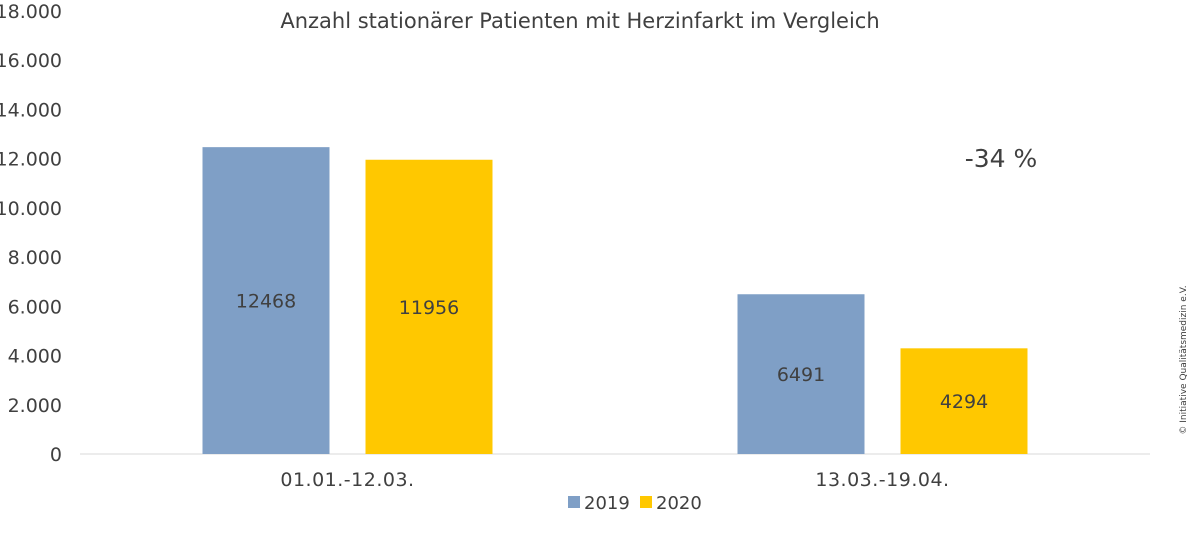 The height and width of the screenshot is (533, 1202). What do you see at coordinates (35, 307) in the screenshot?
I see `y-tick-label: 6.000` at bounding box center [35, 307].